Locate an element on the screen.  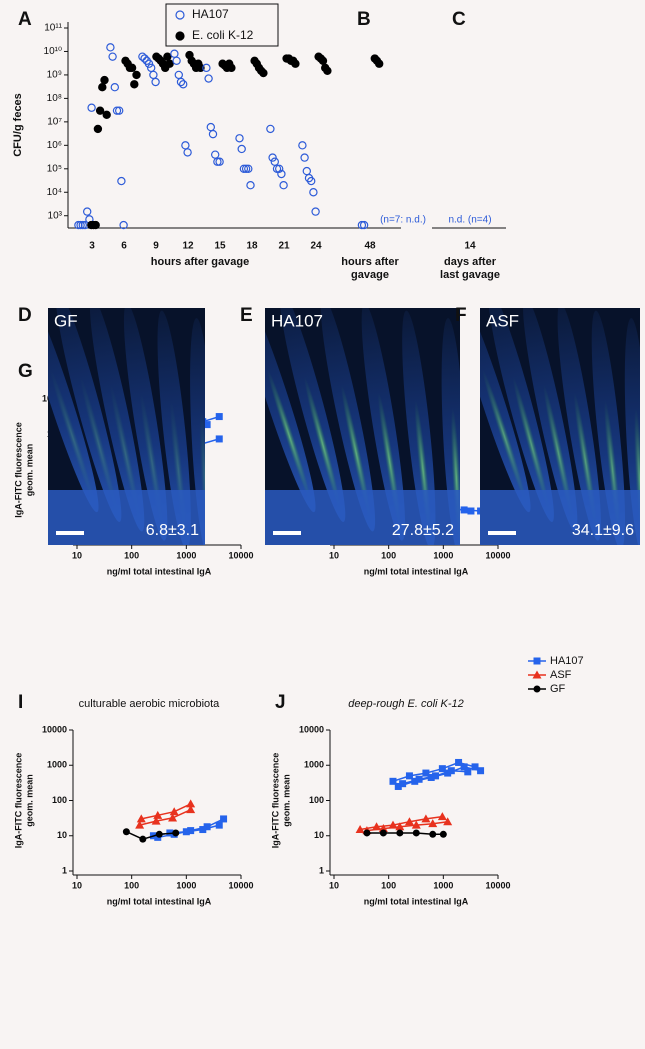
x-tick-label: 10 is located at coordinates (334, 555).